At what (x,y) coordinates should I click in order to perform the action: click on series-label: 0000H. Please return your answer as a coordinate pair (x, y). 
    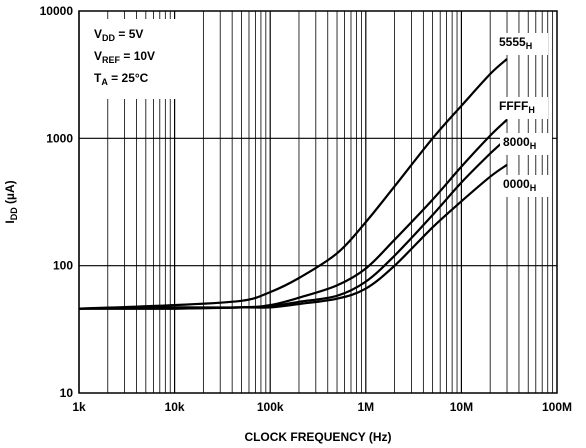
    Looking at the image, I should click on (519, 185).